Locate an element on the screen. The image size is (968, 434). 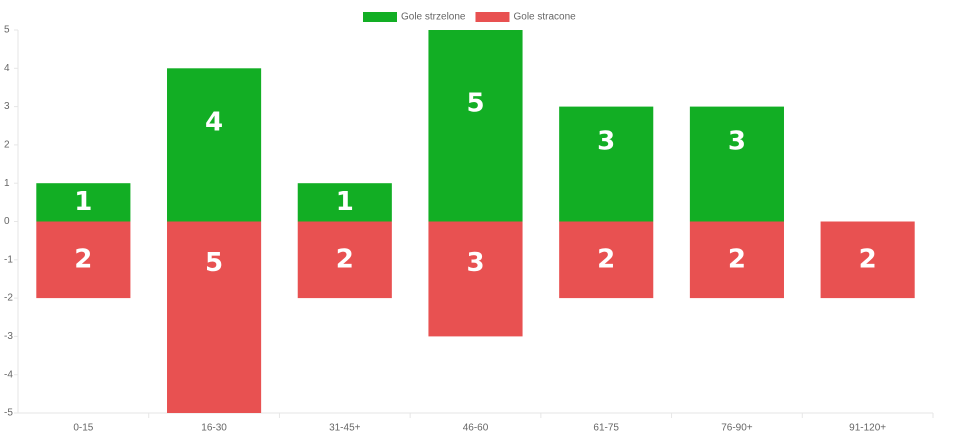
y-tick-label: -4 is located at coordinates (8, 374).